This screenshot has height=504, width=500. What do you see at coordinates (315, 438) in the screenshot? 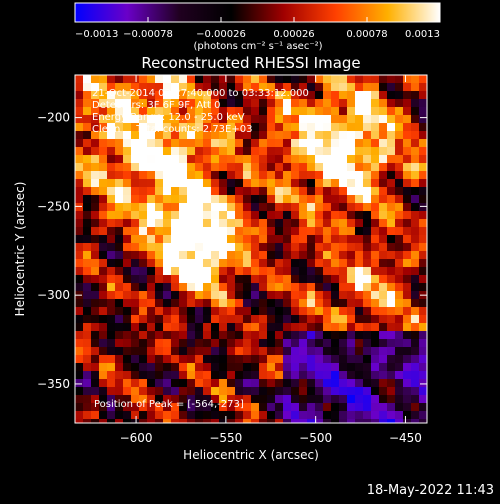
I see `x-tick-label: −500` at bounding box center [315, 438].